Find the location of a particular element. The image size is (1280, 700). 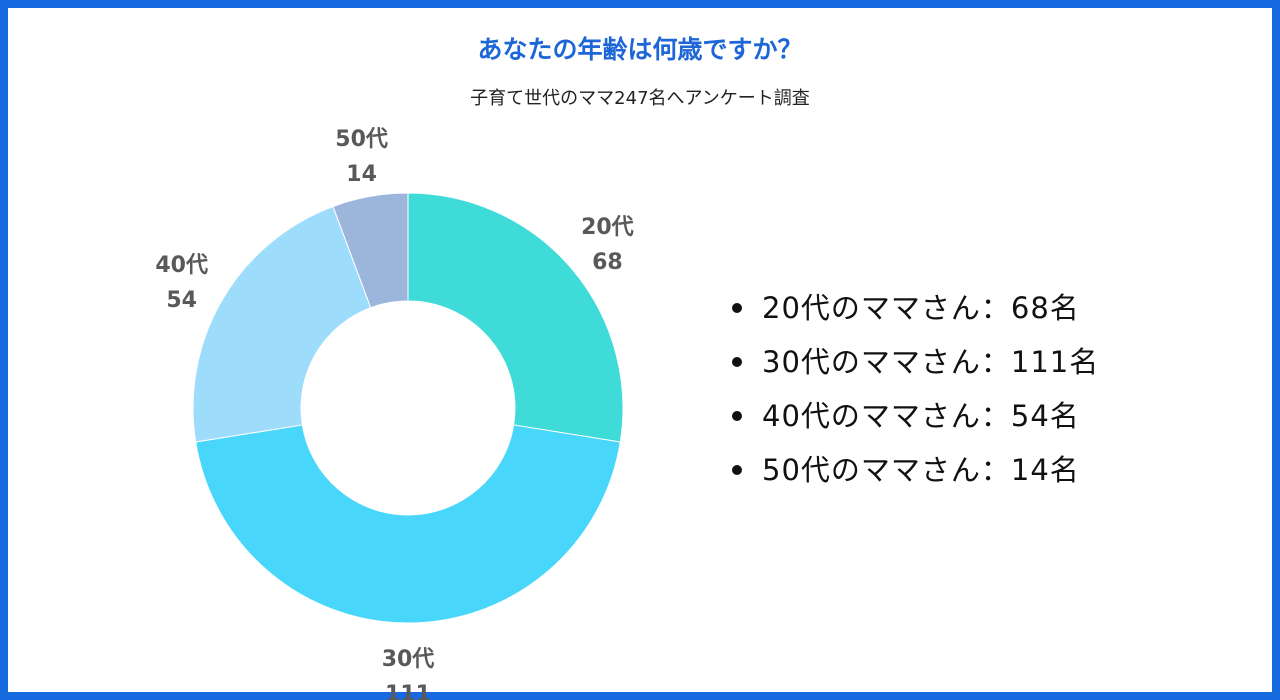

slice-label-category: 40代 is located at coordinates (181, 265).